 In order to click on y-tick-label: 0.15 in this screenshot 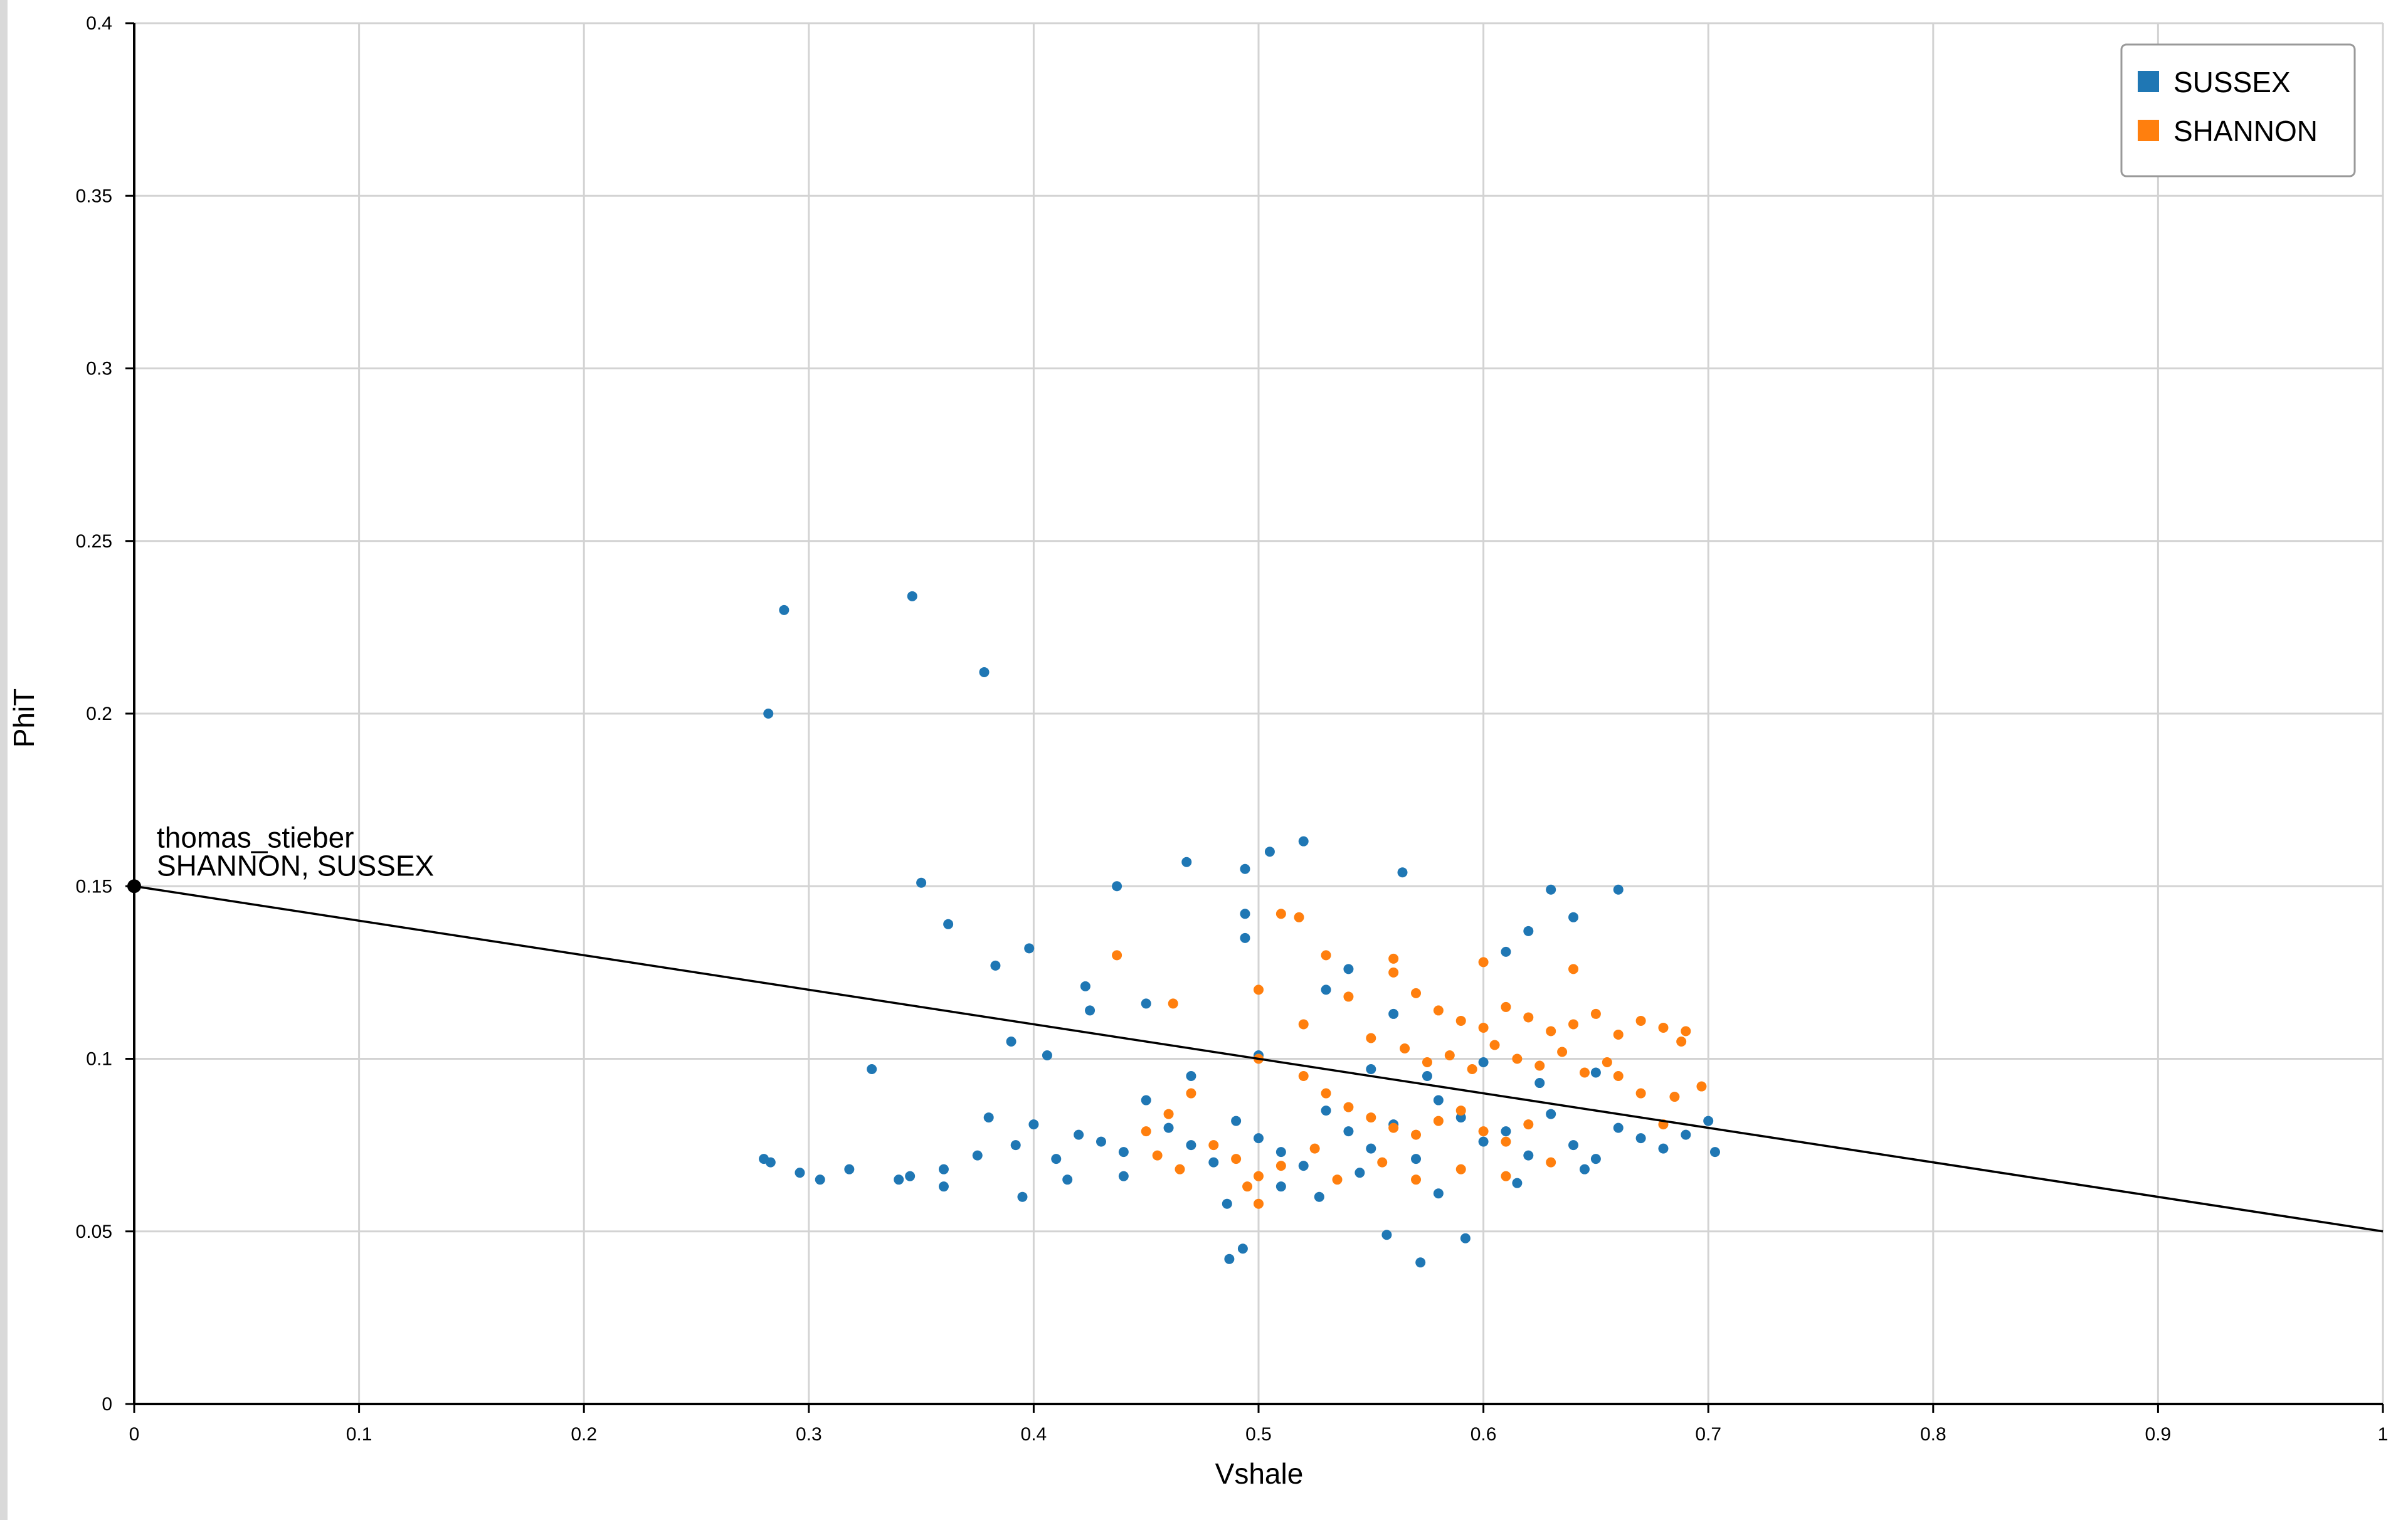, I will do `click(94, 886)`.